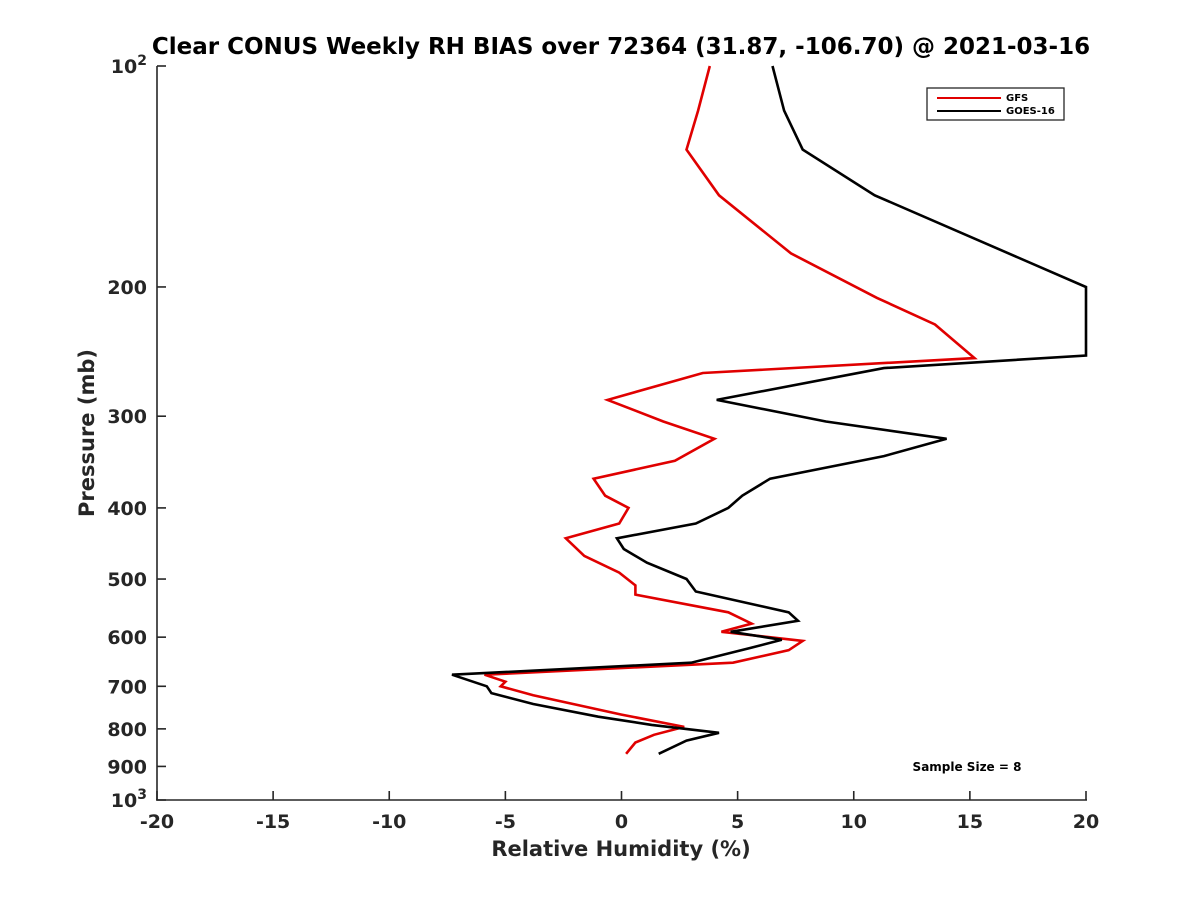 The height and width of the screenshot is (900, 1200). Describe the element at coordinates (129, 799) in the screenshot. I see `y-tick-label: 10³` at that location.